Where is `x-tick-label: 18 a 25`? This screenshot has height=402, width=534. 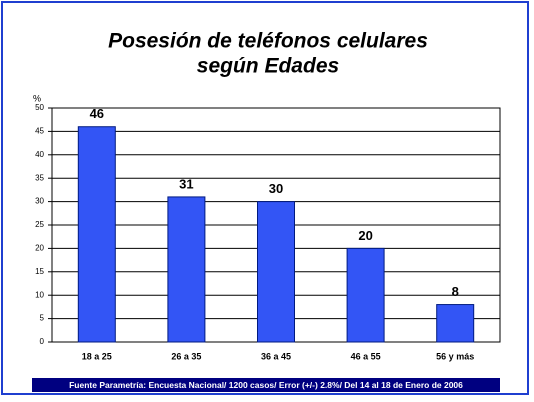 x-tick-label: 18 a 25 is located at coordinates (97, 356).